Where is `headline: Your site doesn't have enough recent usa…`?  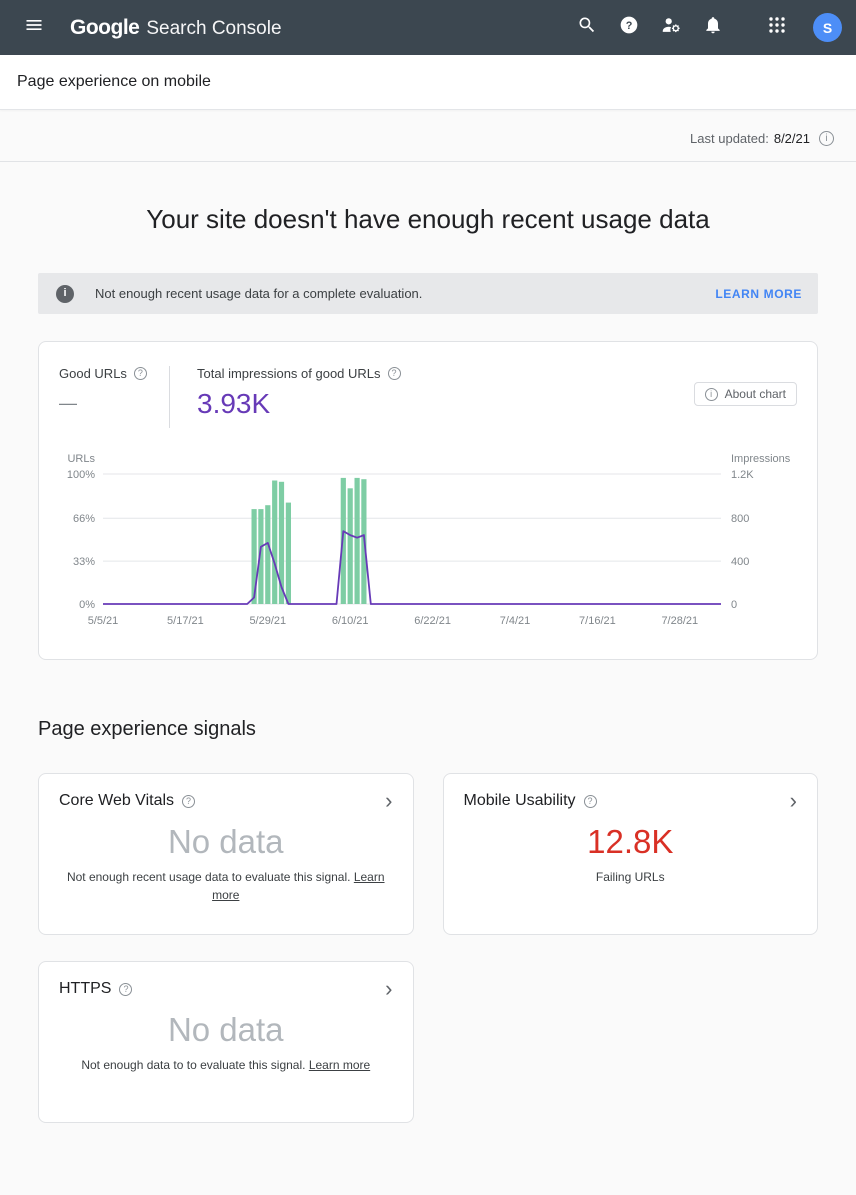 headline: Your site doesn't have enough recent usa… is located at coordinates (428, 219).